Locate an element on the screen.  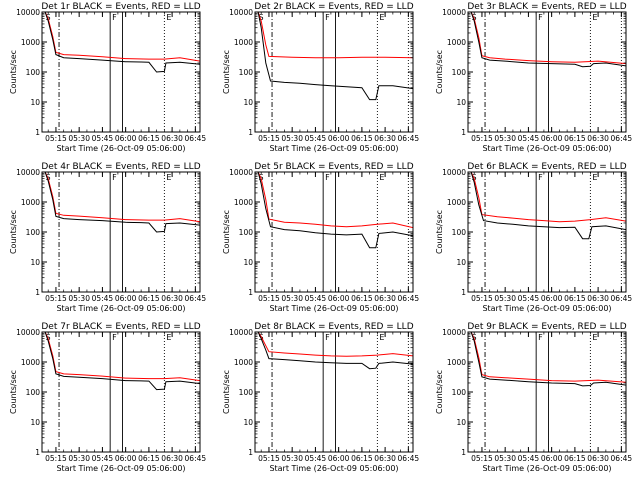
chart-title: Det 4r BLACK = Events, RED = LLD is located at coordinates (120, 167).